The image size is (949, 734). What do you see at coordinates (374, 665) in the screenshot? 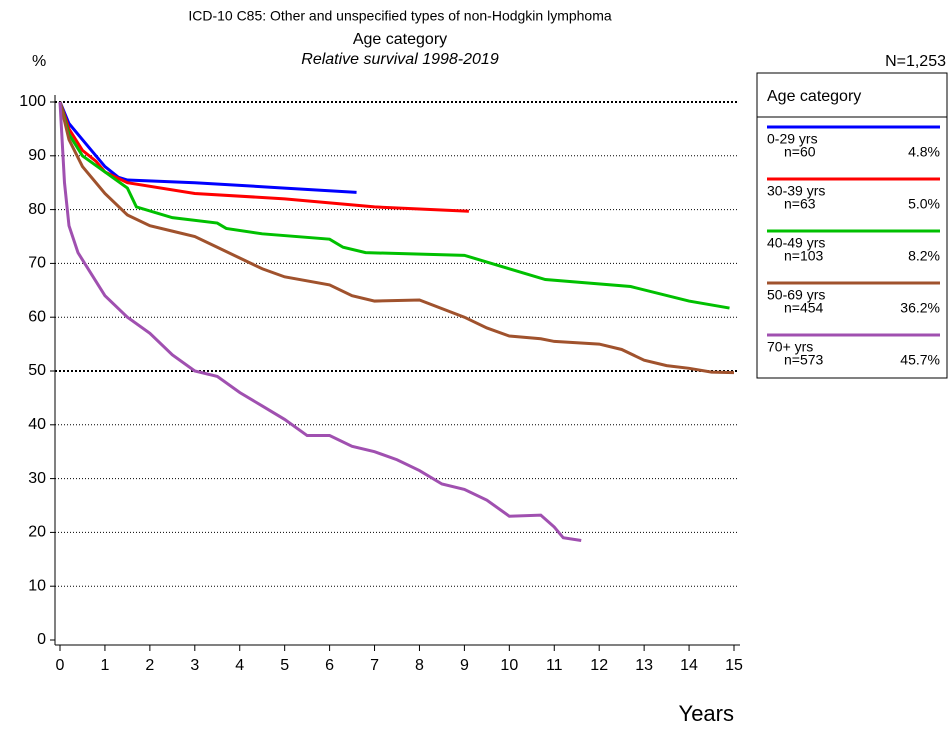
I see `x-tick-label: 7` at bounding box center [374, 665].